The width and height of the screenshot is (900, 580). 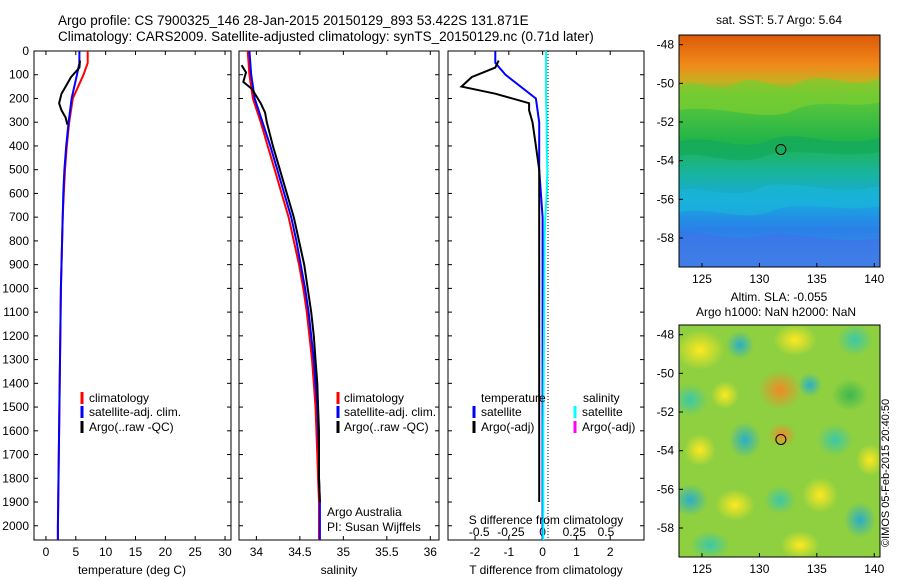 I want to click on temperature-series, so click(x=72, y=295).